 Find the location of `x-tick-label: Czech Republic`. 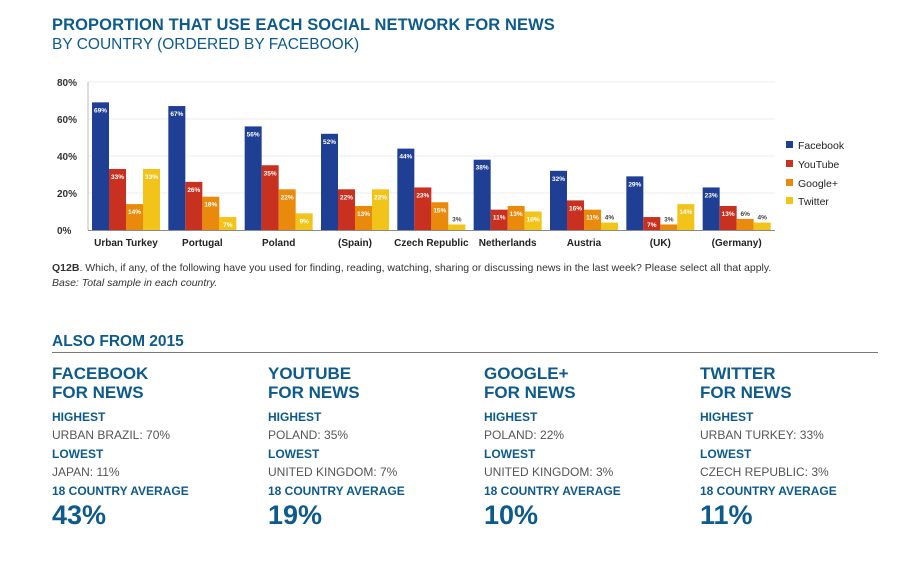

x-tick-label: Czech Republic is located at coordinates (431, 243).